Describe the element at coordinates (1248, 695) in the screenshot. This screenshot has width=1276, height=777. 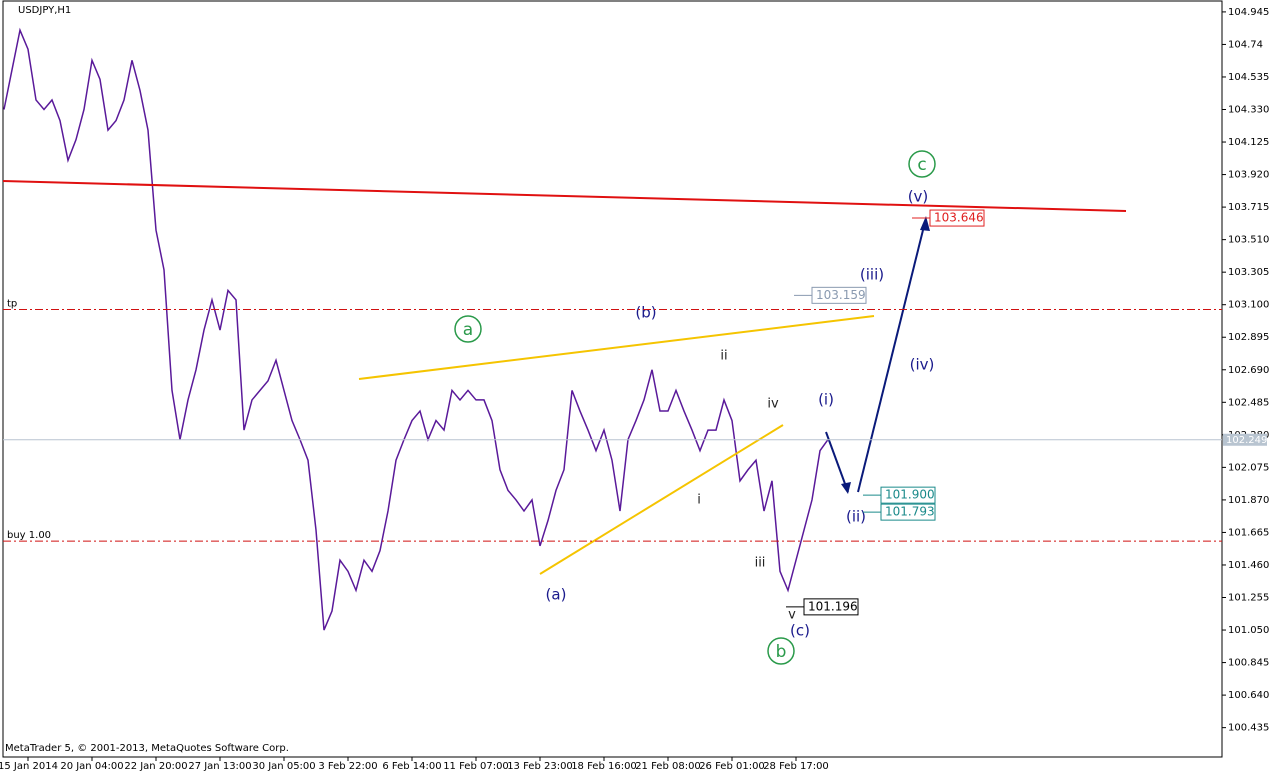
I see `y-tick-label: 100.640` at that location.